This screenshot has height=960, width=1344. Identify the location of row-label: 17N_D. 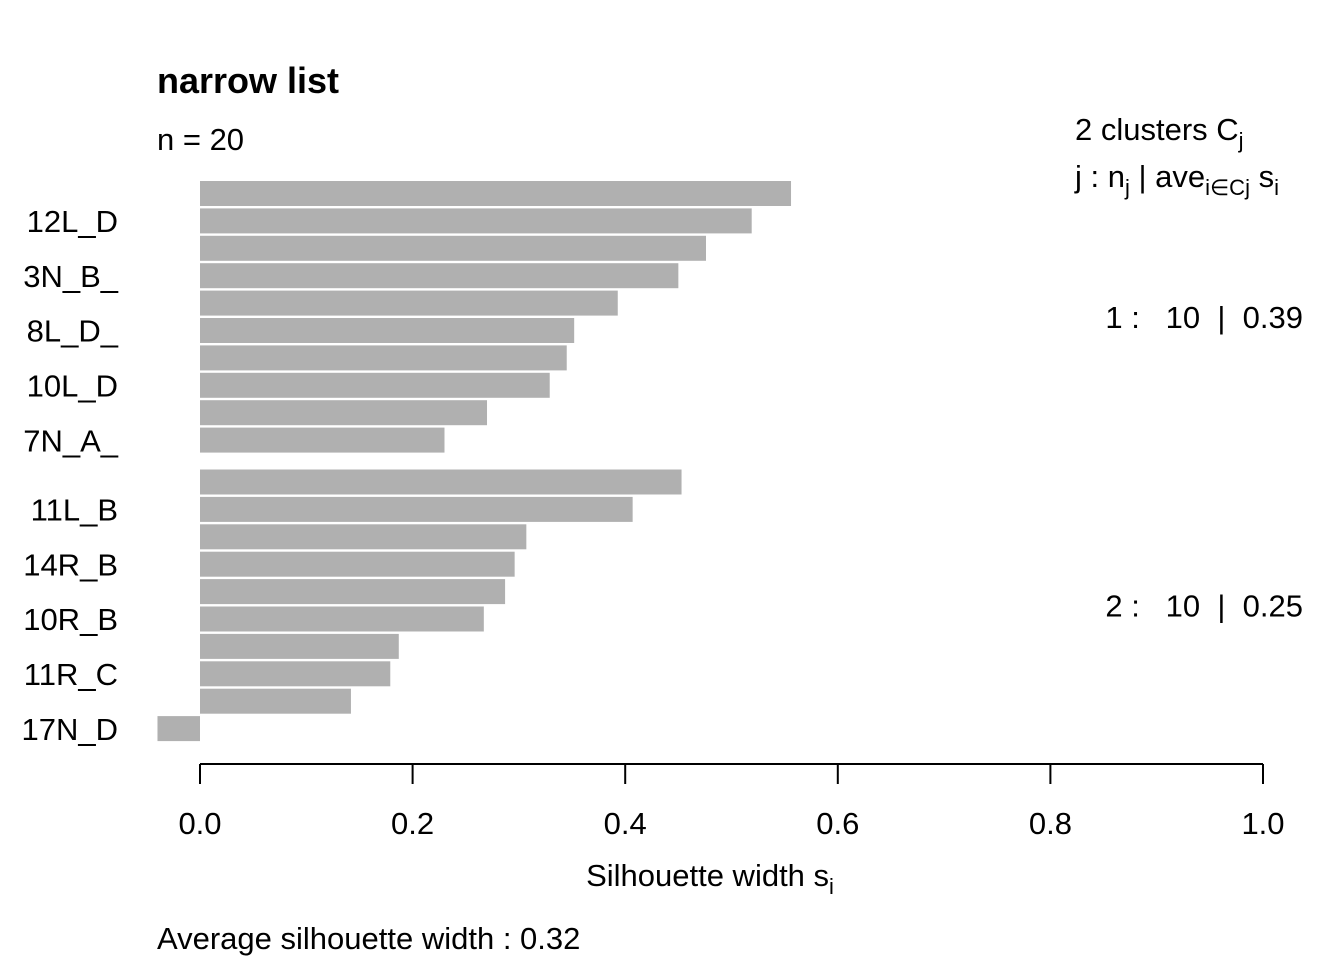
(70, 729).